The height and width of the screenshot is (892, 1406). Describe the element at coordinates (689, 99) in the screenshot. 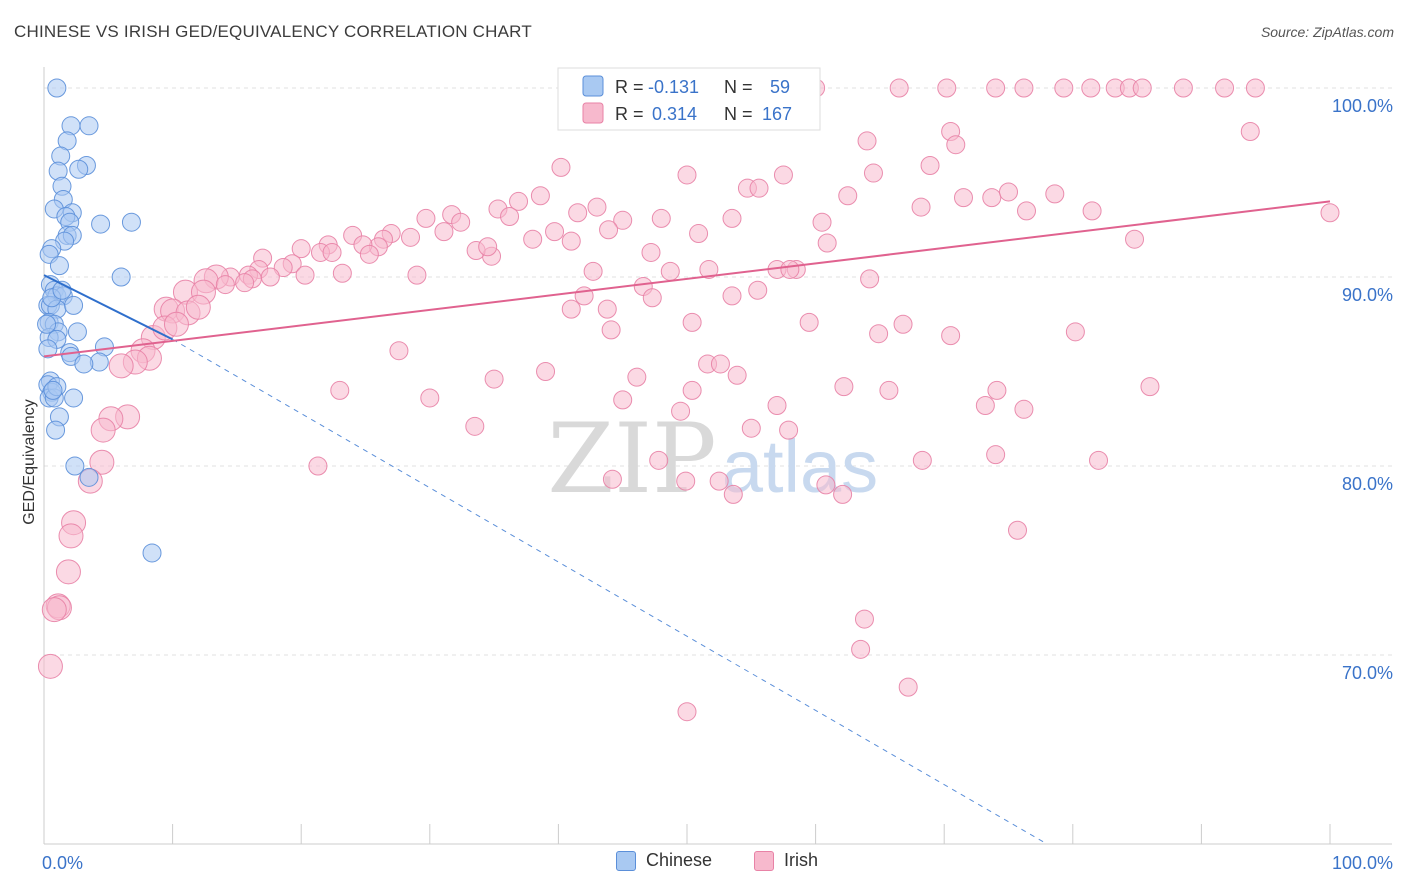

I see `legend: R = -0.131 N = 59 R = 0.314 N = 167` at that location.